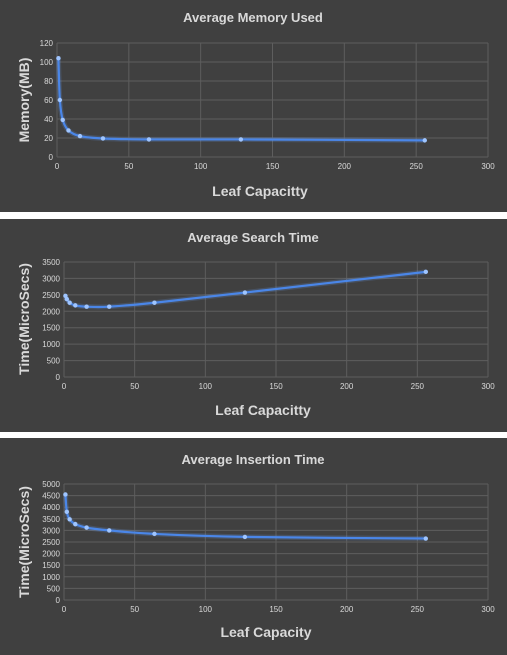 The width and height of the screenshot is (507, 655). I want to click on y-tick-label: 4500, so click(51, 496).